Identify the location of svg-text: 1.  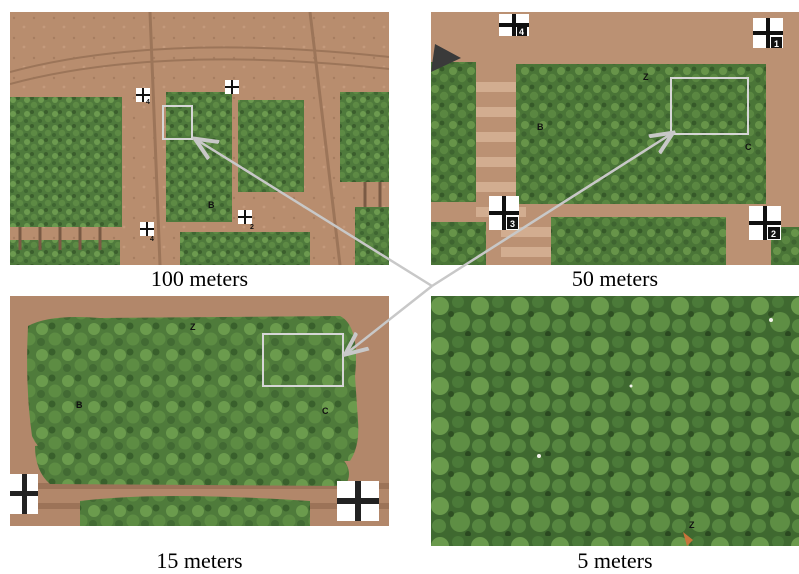
(776, 44).